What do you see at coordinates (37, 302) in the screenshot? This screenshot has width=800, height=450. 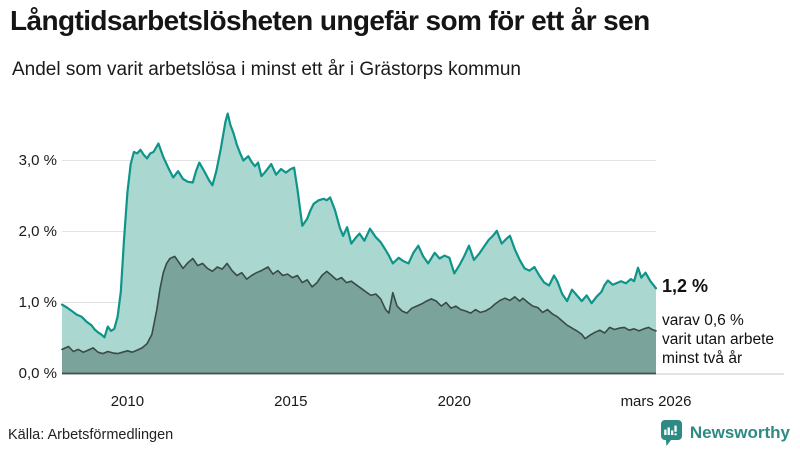 I see `y-tick-1: 1,0 %` at bounding box center [37, 302].